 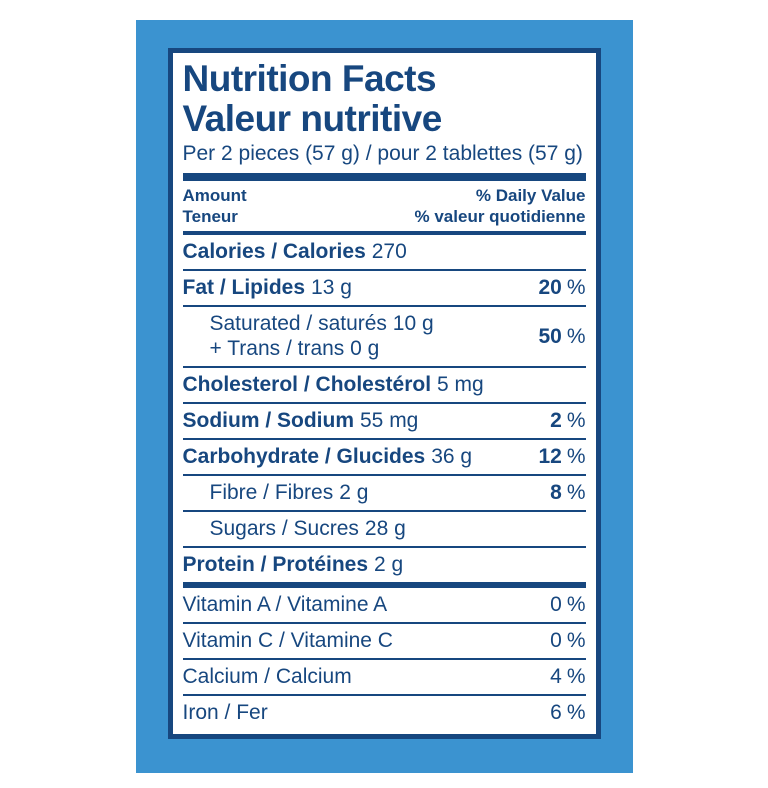 I want to click on sodium-value: 55 mg, so click(x=389, y=420).